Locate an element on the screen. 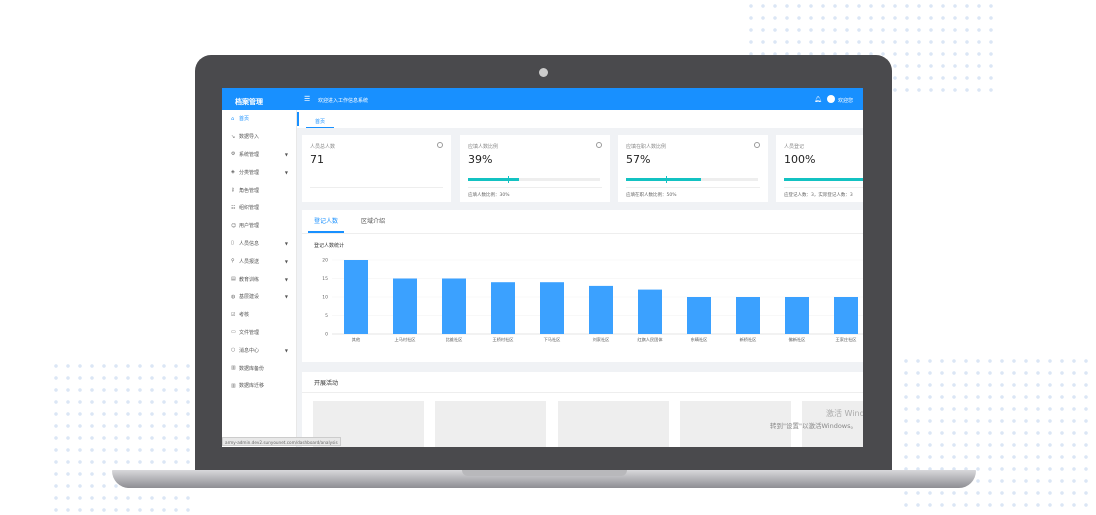 This screenshot has height=515, width=1096. decor-dots is located at coordinates (120, 437).